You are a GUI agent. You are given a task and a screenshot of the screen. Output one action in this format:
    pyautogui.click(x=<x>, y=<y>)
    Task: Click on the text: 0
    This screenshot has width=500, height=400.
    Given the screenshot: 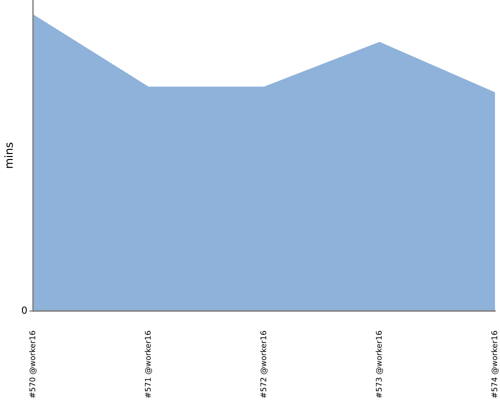 What is the action you would take?
    pyautogui.click(x=24, y=310)
    